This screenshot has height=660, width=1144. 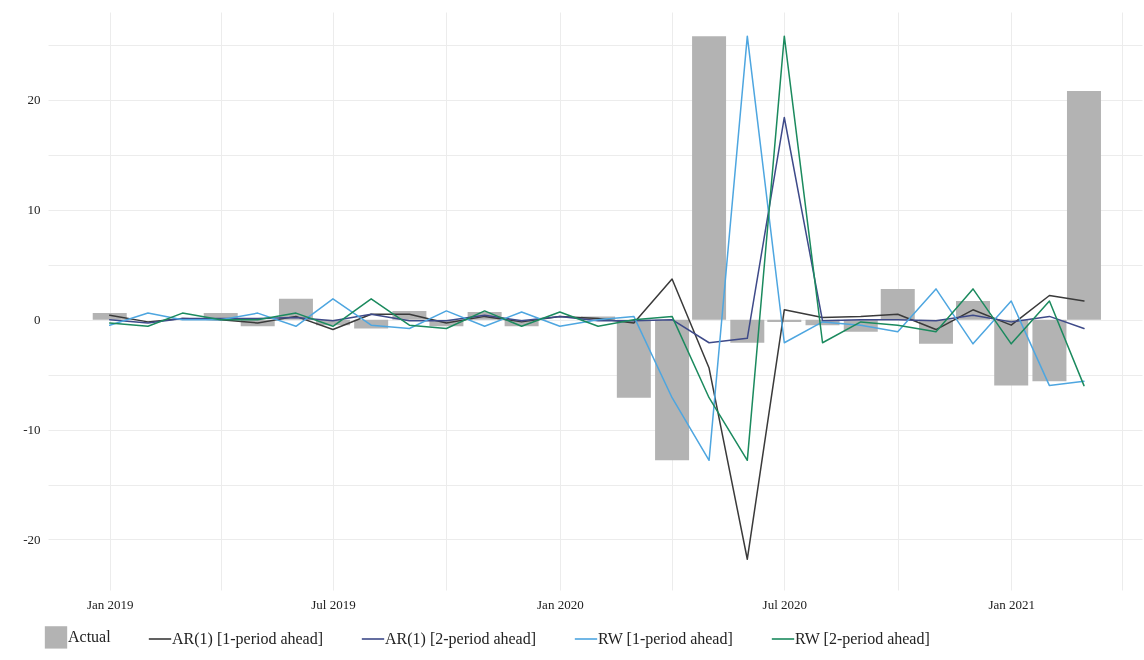 I want to click on y-tick-label: 20, so click(x=34, y=100).